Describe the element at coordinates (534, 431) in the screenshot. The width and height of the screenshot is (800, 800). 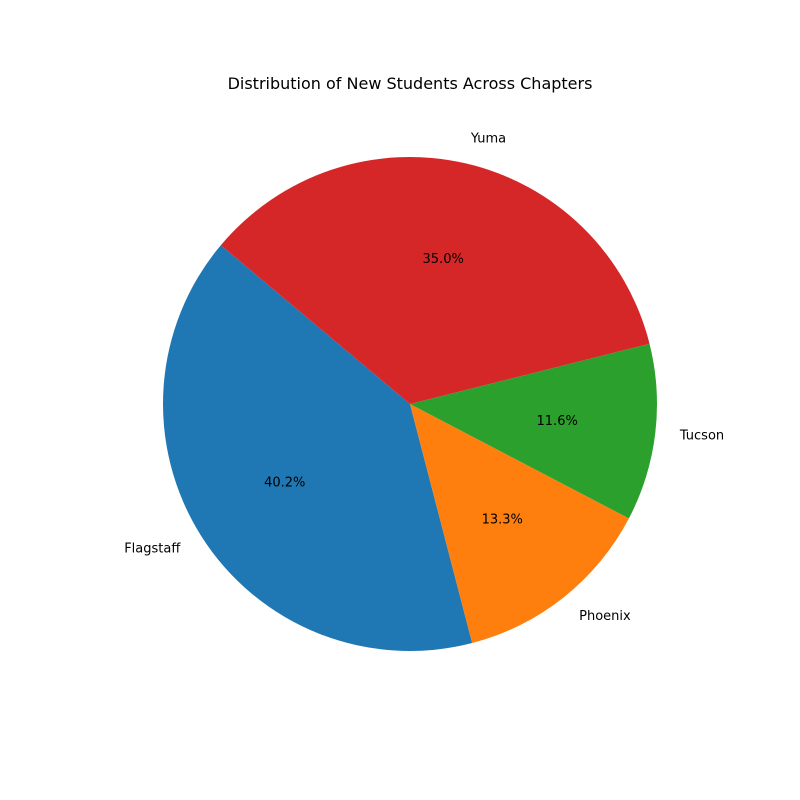
I see `pie-slice-tucson` at that location.